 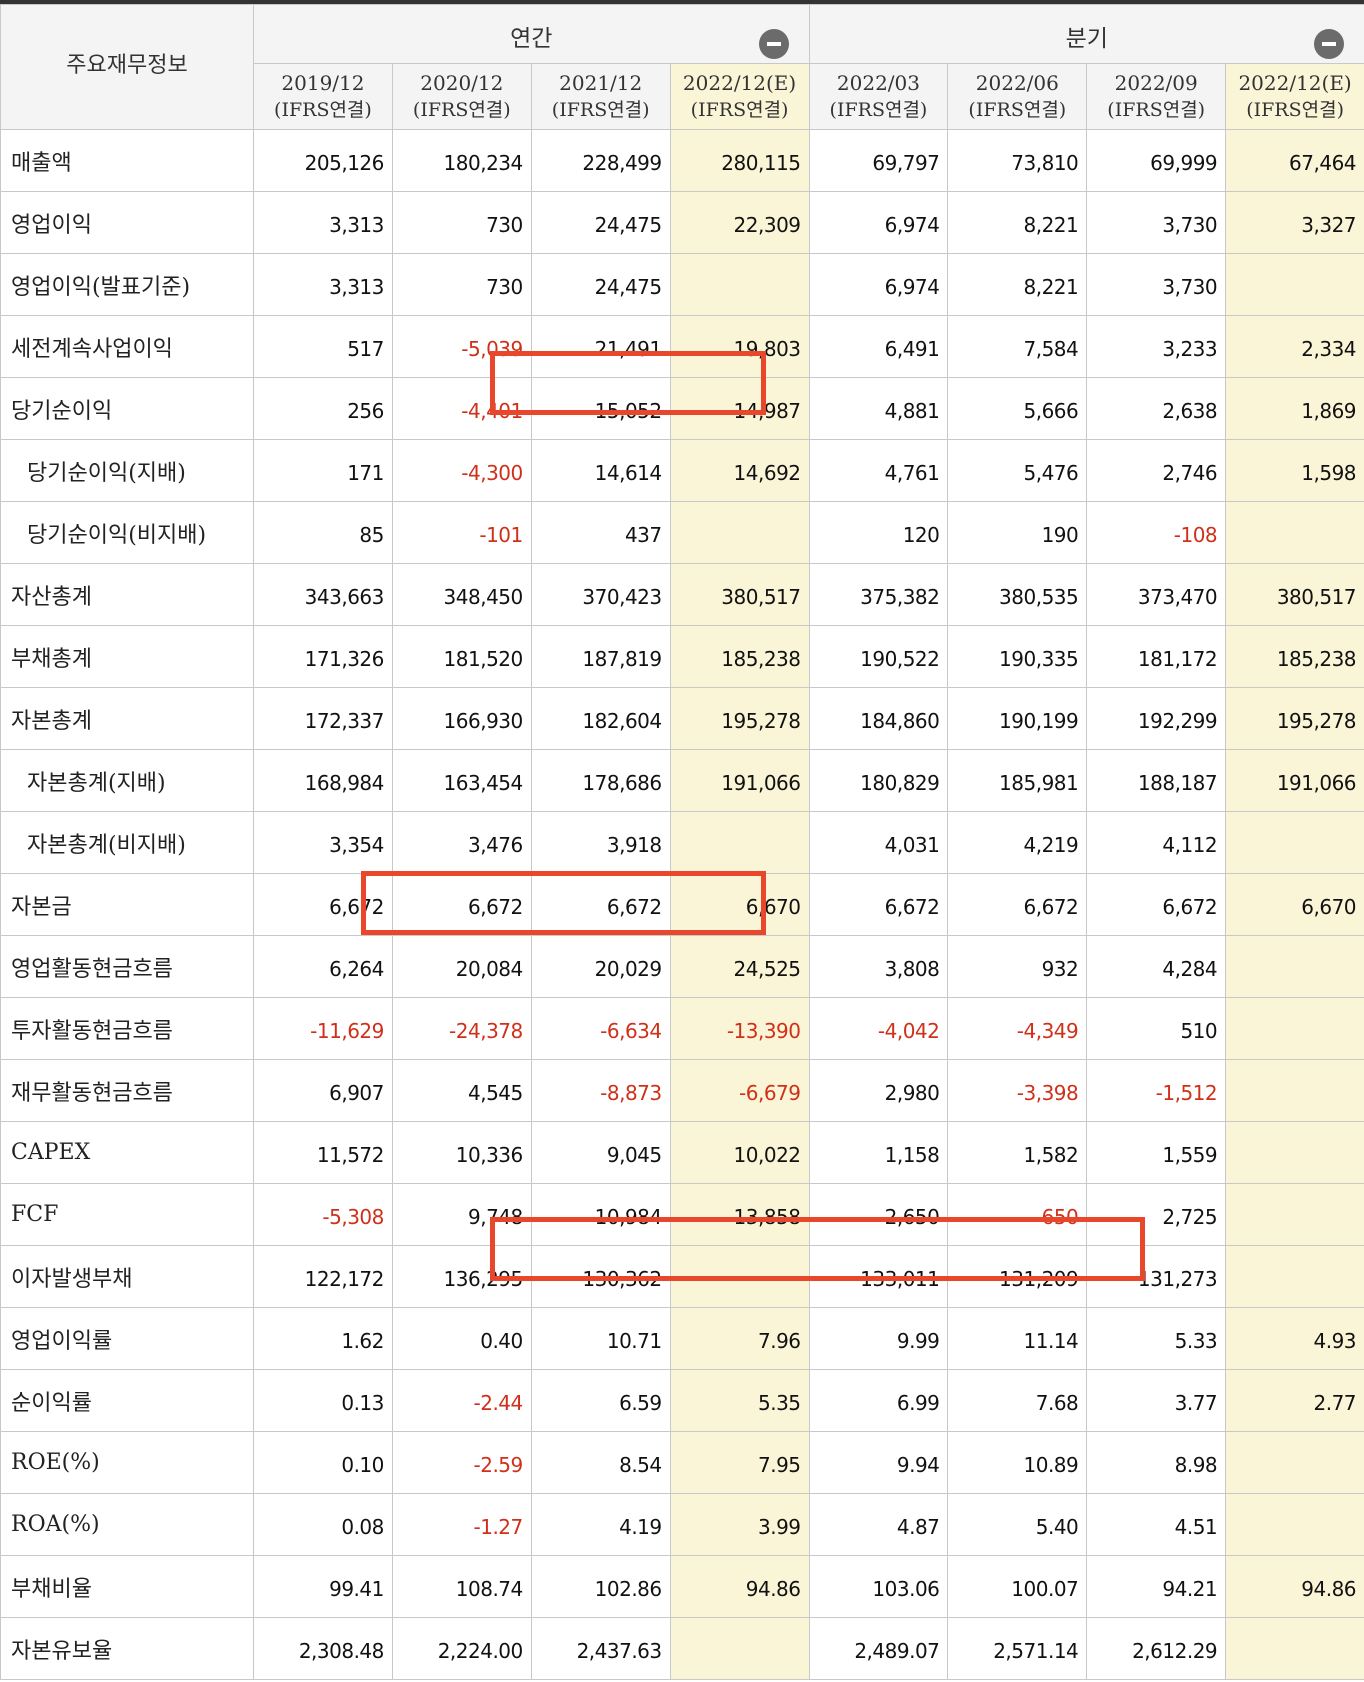 What do you see at coordinates (1294, 160) in the screenshot?
I see `table-cell: 67,464` at bounding box center [1294, 160].